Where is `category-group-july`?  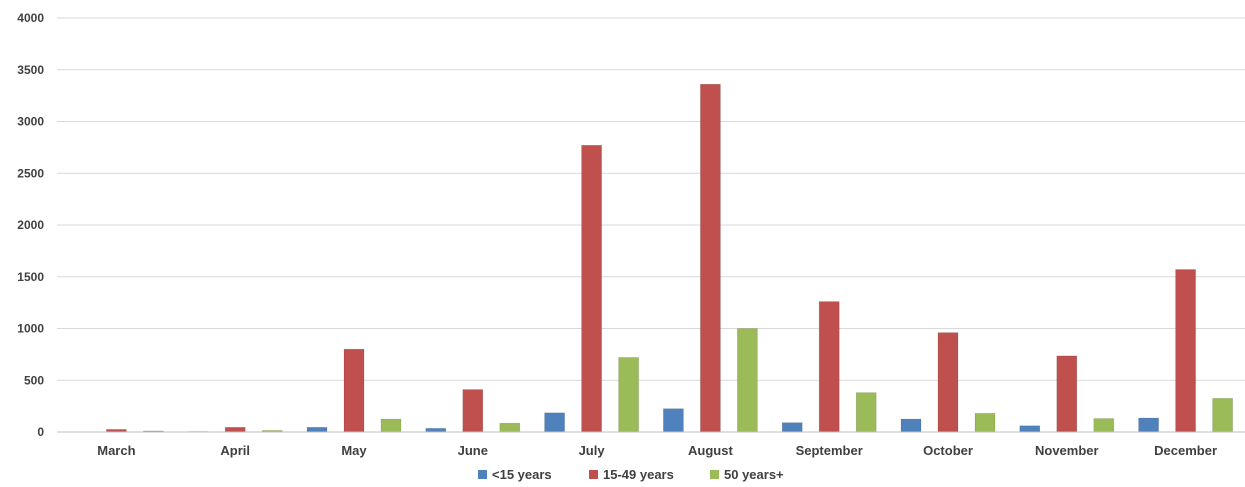 category-group-july is located at coordinates (591, 289).